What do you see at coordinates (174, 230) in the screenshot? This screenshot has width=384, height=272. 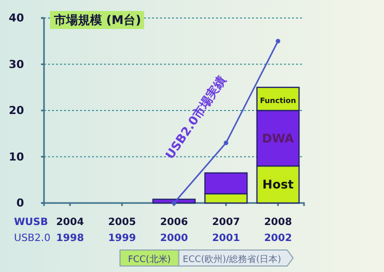 I see `x-tick-label: 2006 2000` at bounding box center [174, 230].